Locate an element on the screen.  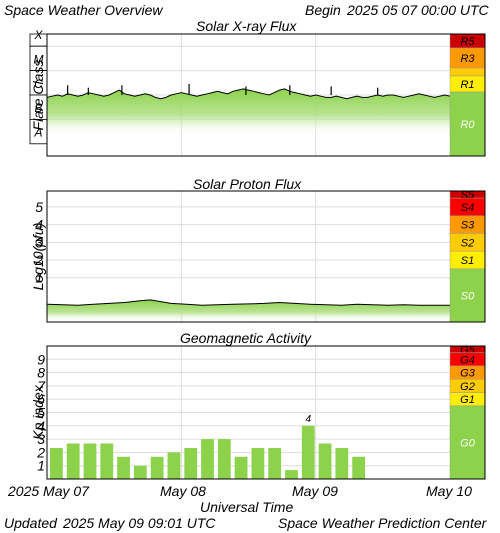
flare-class-label-b: B is located at coordinates (38, 108).